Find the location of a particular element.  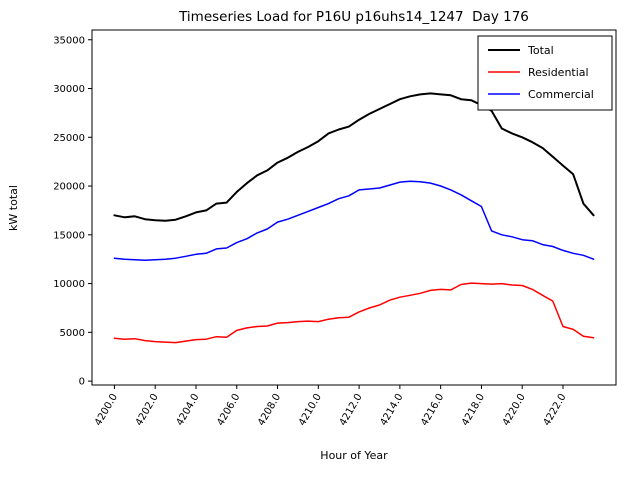

y-axis-label: kW total is located at coordinates (13, 208).